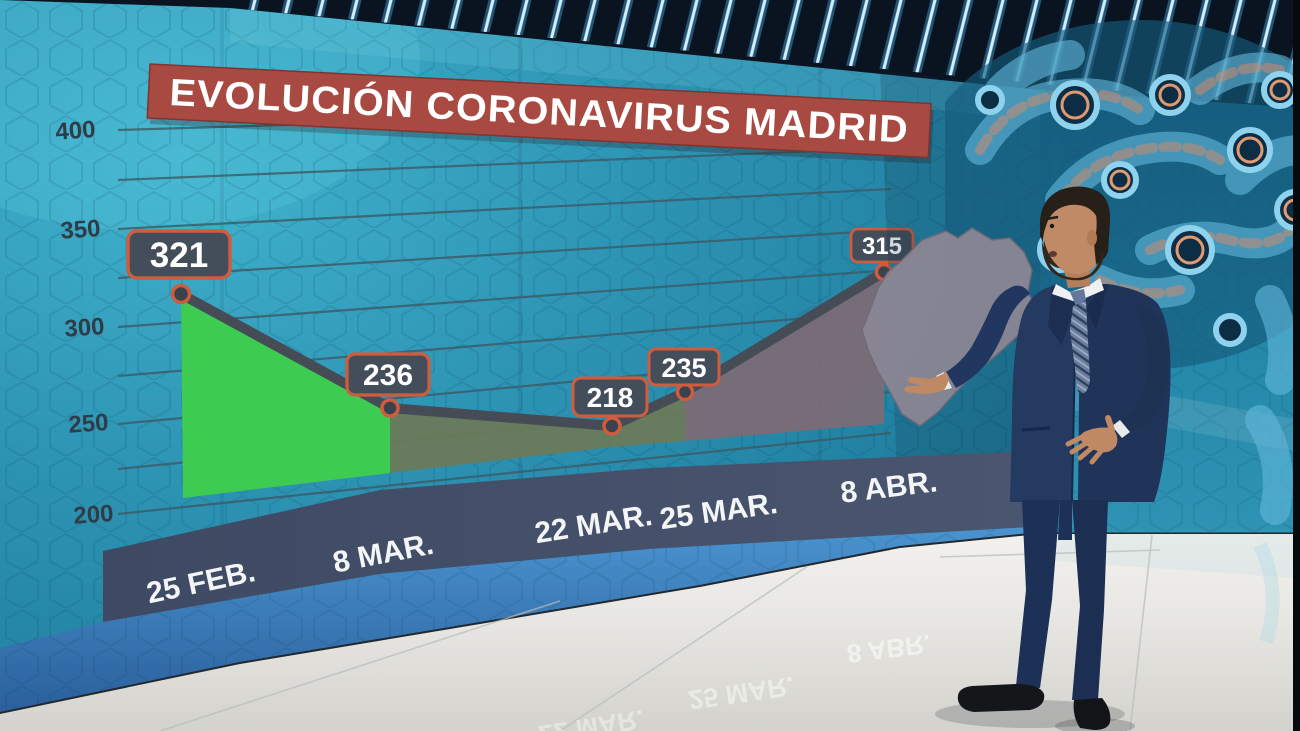 This screenshot has height=731, width=1300. I want to click on marker-25mar, so click(685, 392).